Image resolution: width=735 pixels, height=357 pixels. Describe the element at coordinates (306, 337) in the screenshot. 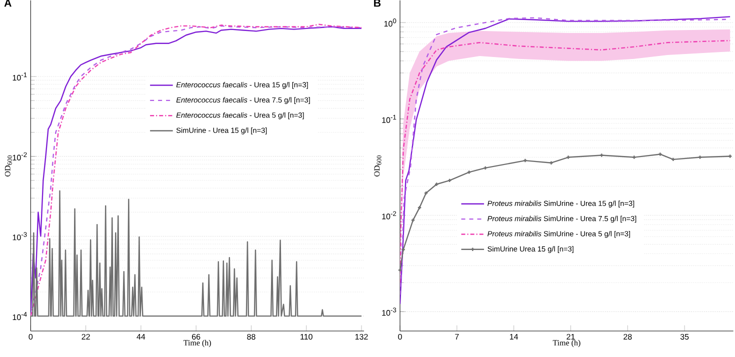

I see `x-tick-label: 110` at that location.